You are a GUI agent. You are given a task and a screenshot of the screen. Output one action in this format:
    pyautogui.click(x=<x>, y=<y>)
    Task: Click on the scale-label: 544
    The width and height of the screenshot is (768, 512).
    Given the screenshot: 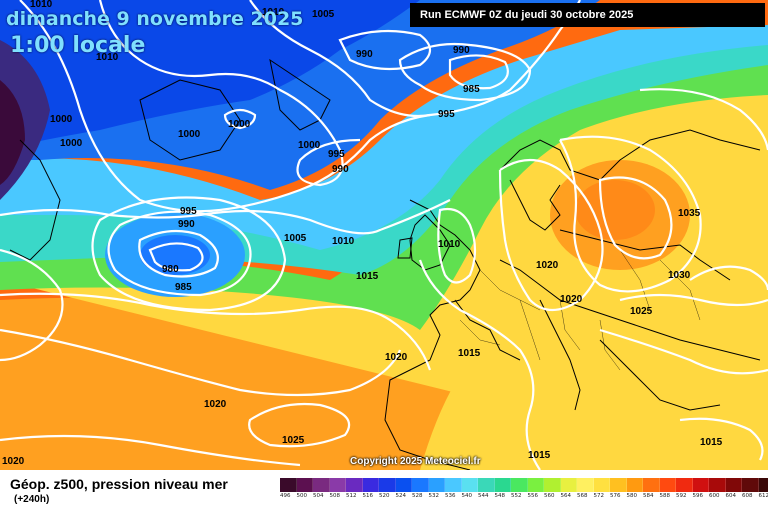 What is the action you would take?
    pyautogui.click(x=483, y=496)
    